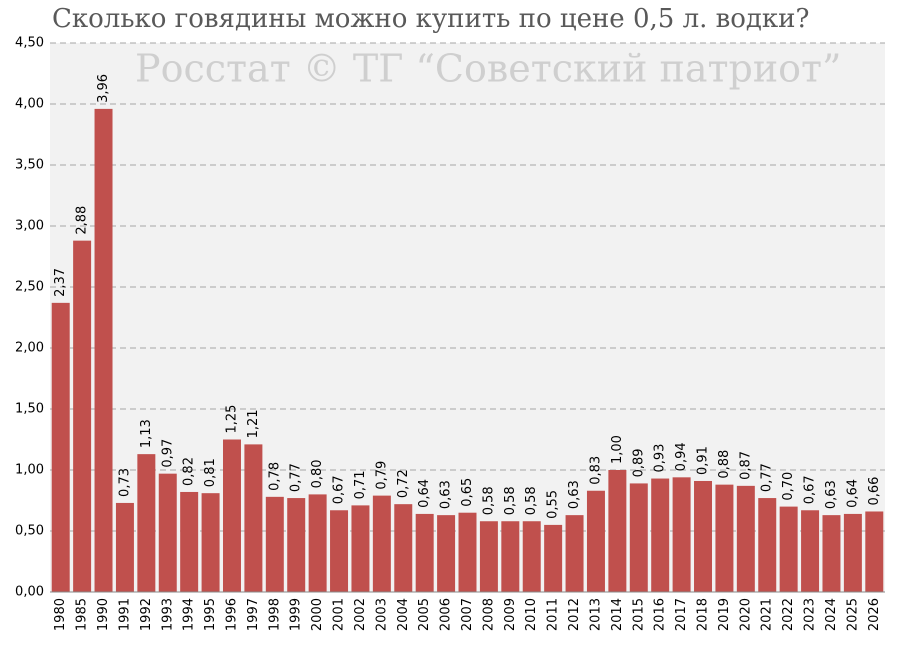 Image resolution: width=901 pixels, height=646 pixels. What do you see at coordinates (381, 614) in the screenshot?
I see `x-tick-label: 2003` at bounding box center [381, 614].